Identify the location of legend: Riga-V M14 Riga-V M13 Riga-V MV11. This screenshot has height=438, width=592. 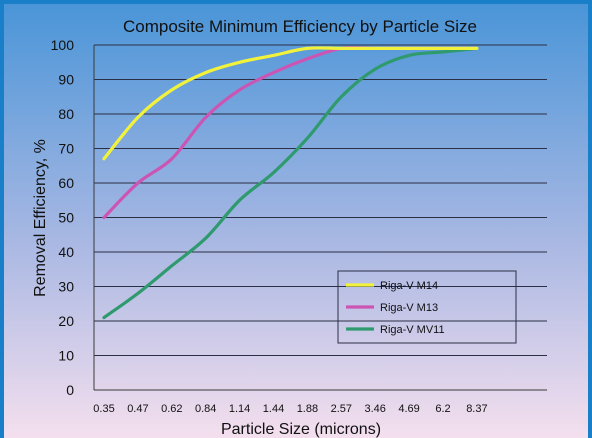
(427, 307).